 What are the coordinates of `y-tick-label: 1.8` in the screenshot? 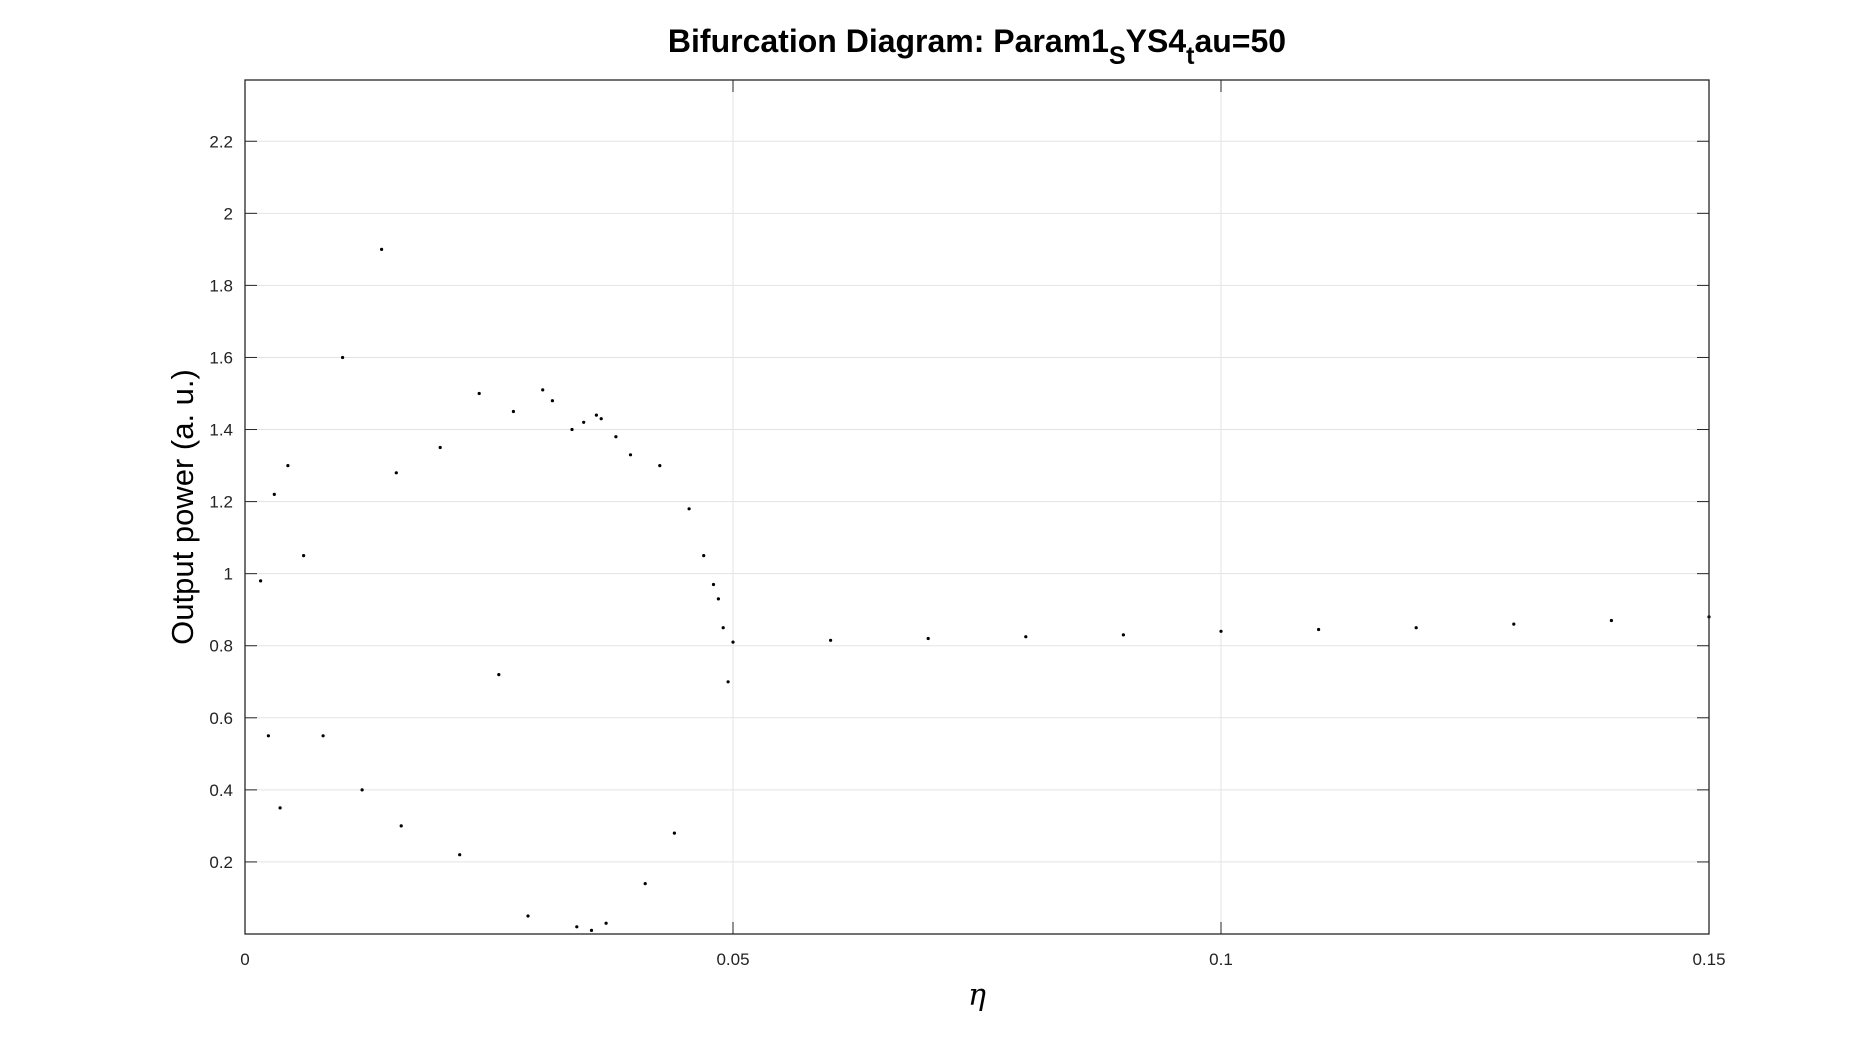 It's located at (221, 285).